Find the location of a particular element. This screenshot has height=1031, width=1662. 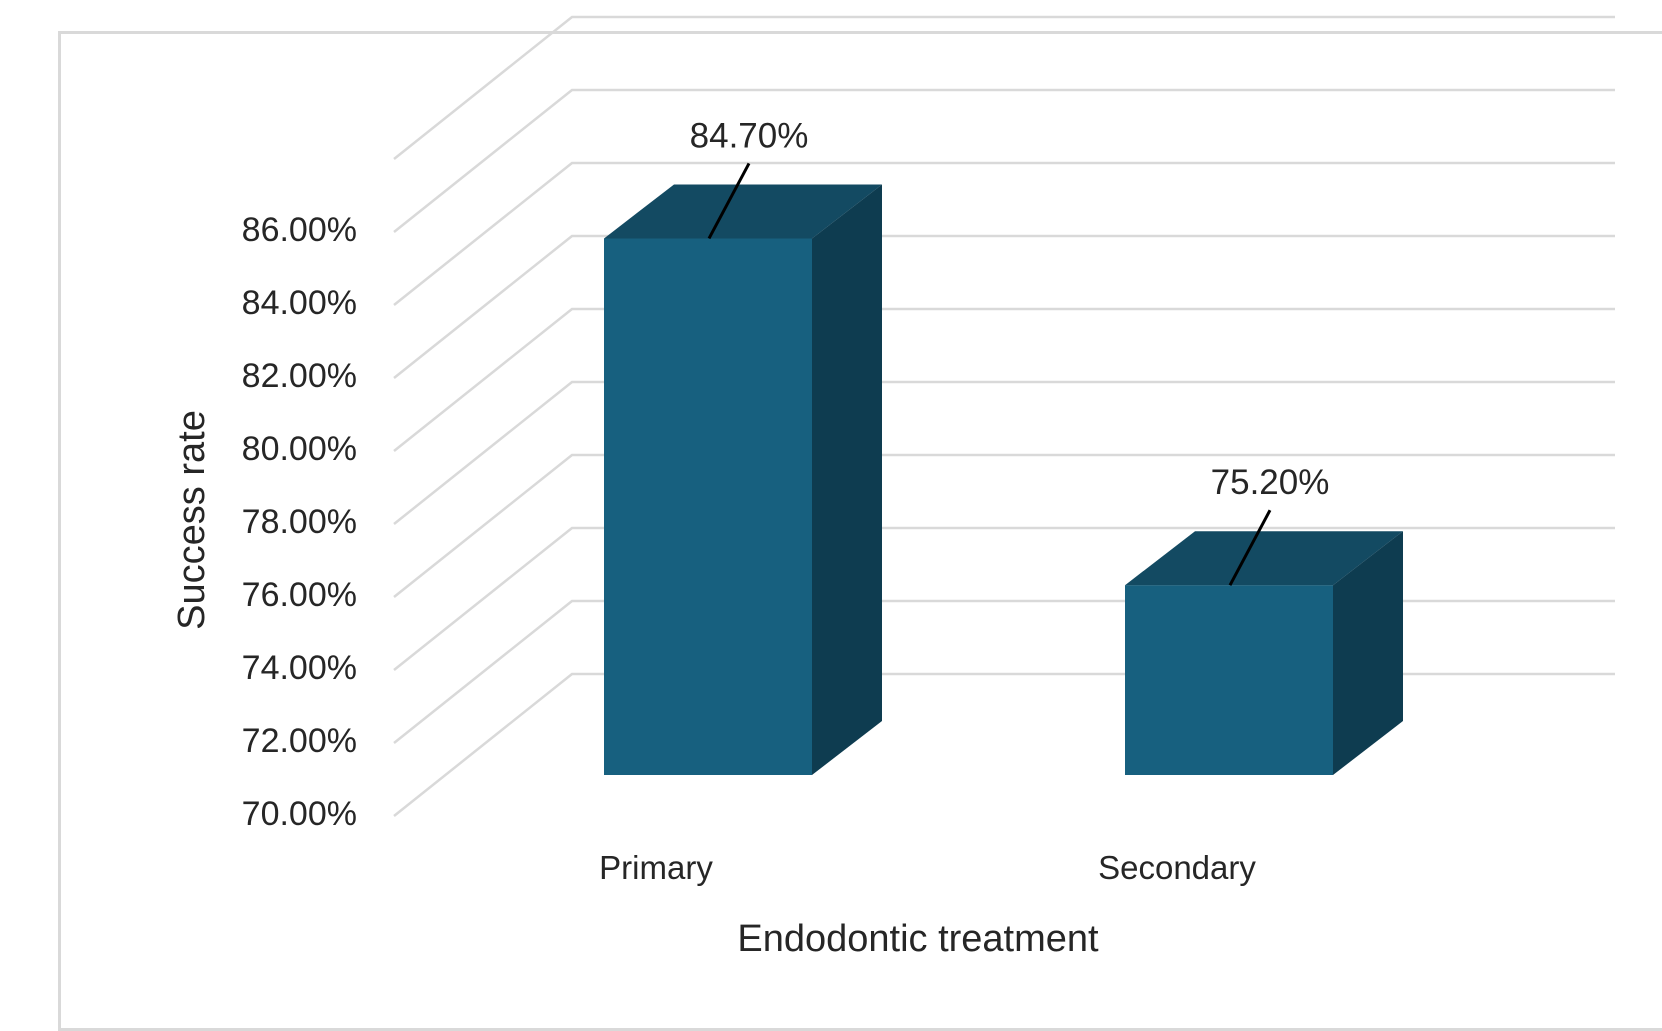

y-tick-label: 84.00% is located at coordinates (299, 303).